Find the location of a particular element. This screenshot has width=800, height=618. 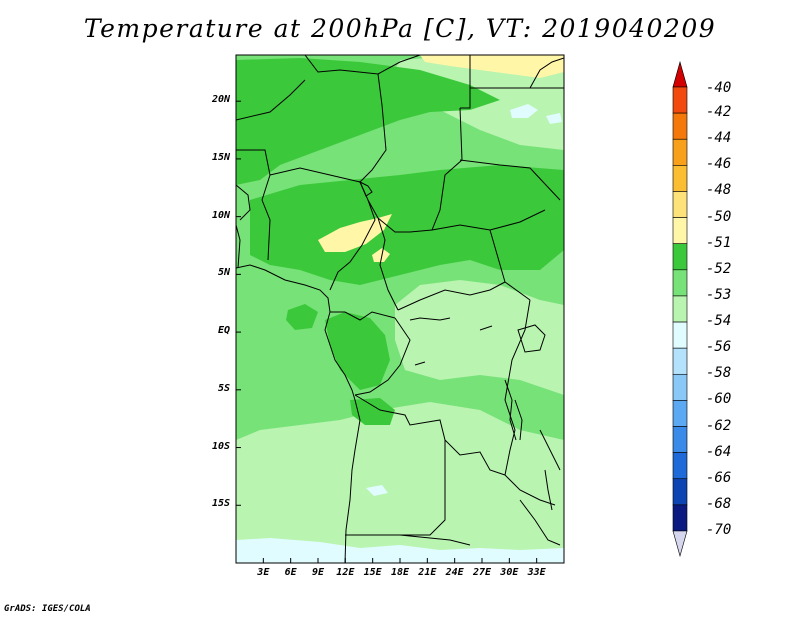

border-south-sudan is located at coordinates (510, 265).